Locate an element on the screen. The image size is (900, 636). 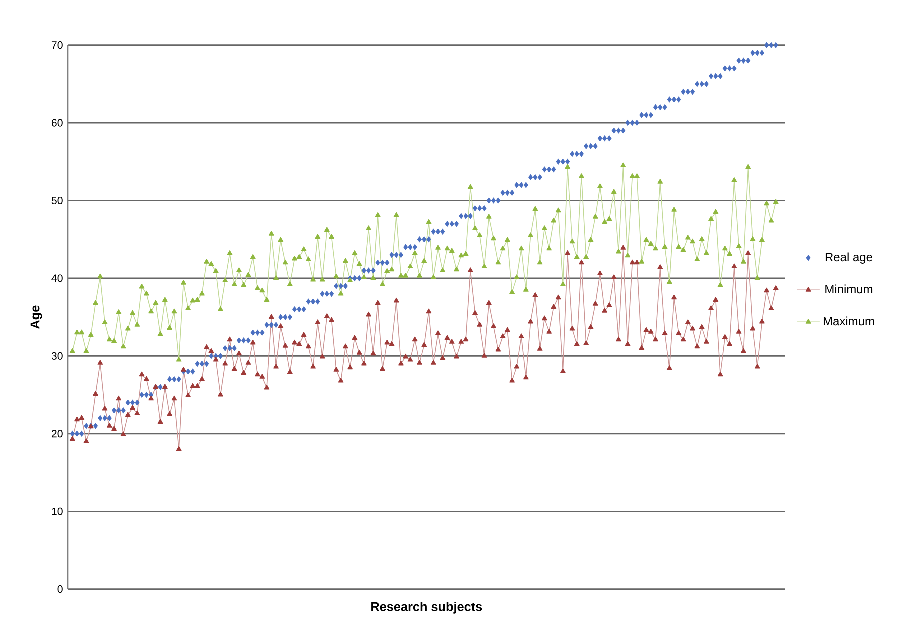
y-tick-label: 50 is located at coordinates (57, 200).